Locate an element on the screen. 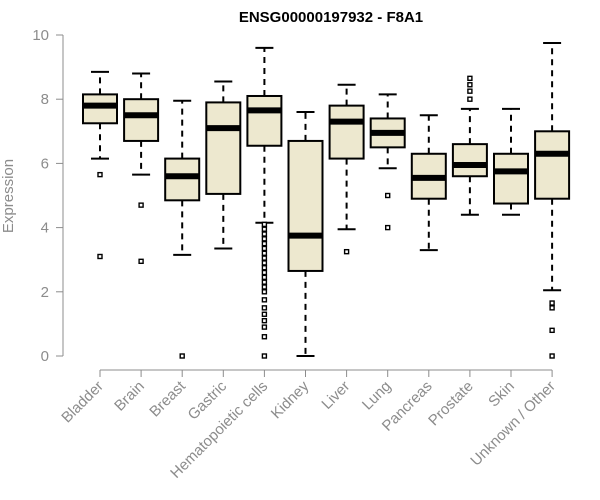 This screenshot has height=500, width=600. box-lung is located at coordinates (387, 162).